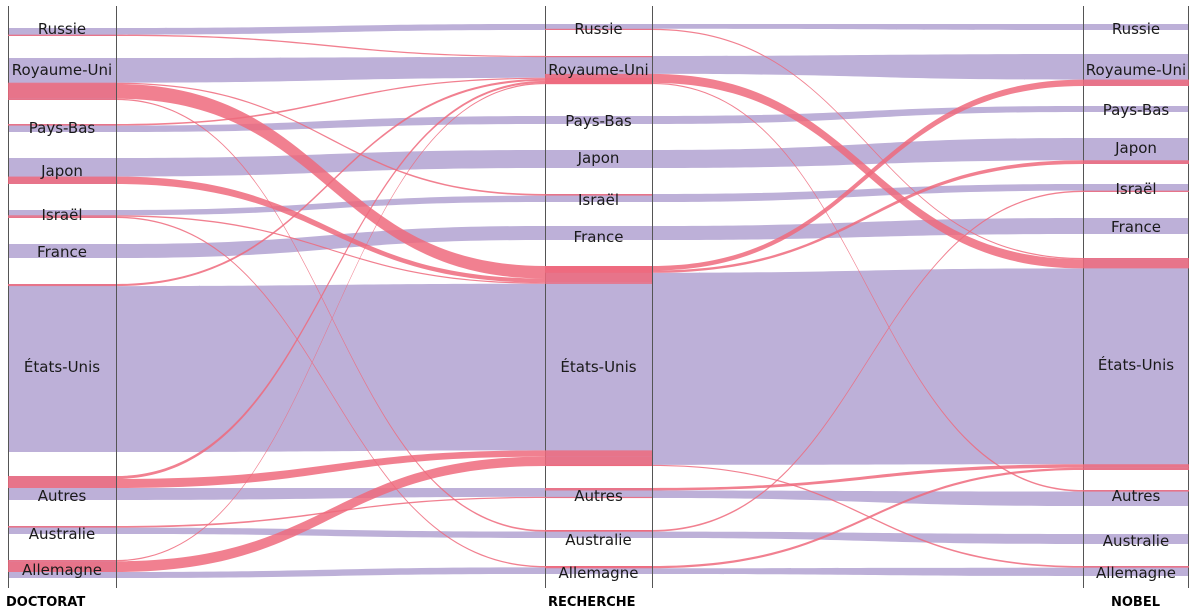 The image size is (1189, 614). I want to click on label-recherche-etats-unis: États-Unis, so click(598, 366).